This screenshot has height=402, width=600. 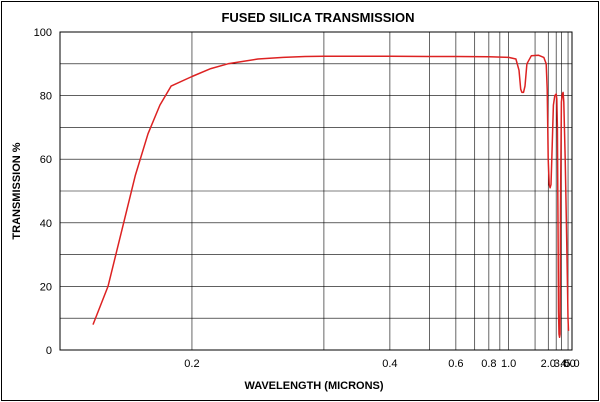 What do you see at coordinates (508, 364) in the screenshot?
I see `x-tick-label: 1.0` at bounding box center [508, 364].